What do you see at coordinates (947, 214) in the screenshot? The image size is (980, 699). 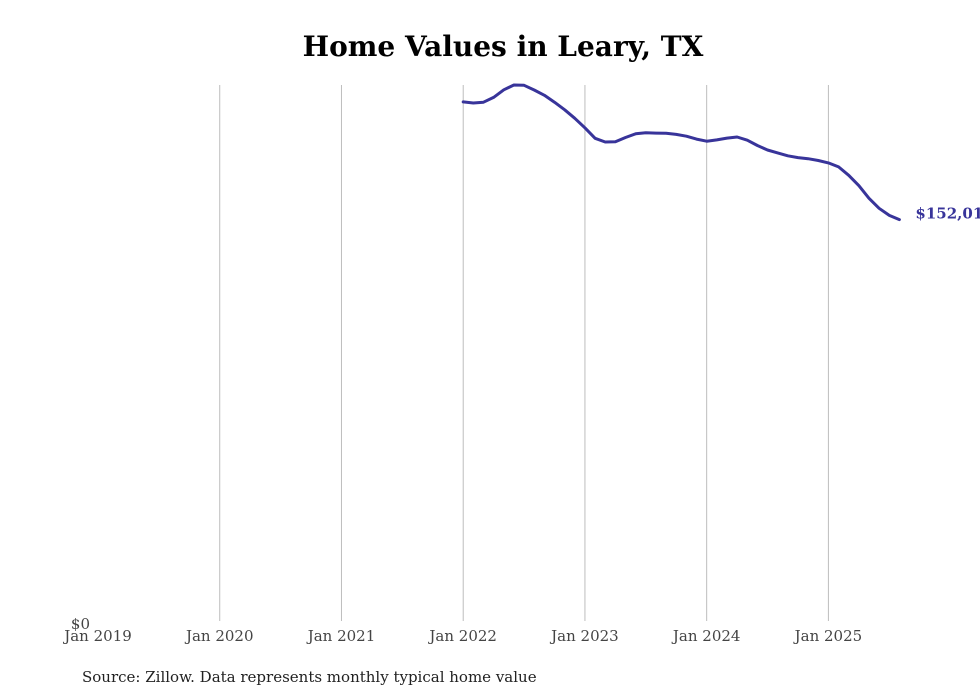 I see `end-value-label: $152,012` at bounding box center [947, 214].